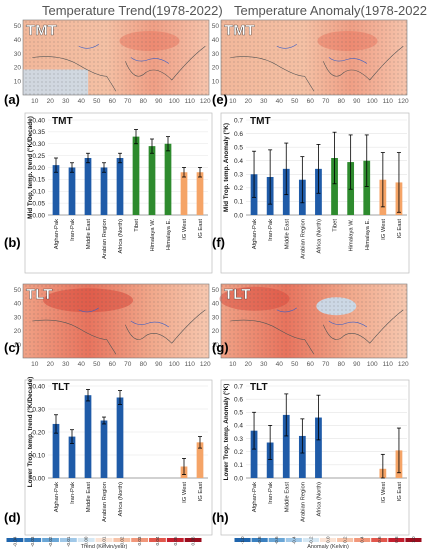 The height and width of the screenshot is (550, 427). I want to click on x-tick-label: Middle East, so click(287, 234).